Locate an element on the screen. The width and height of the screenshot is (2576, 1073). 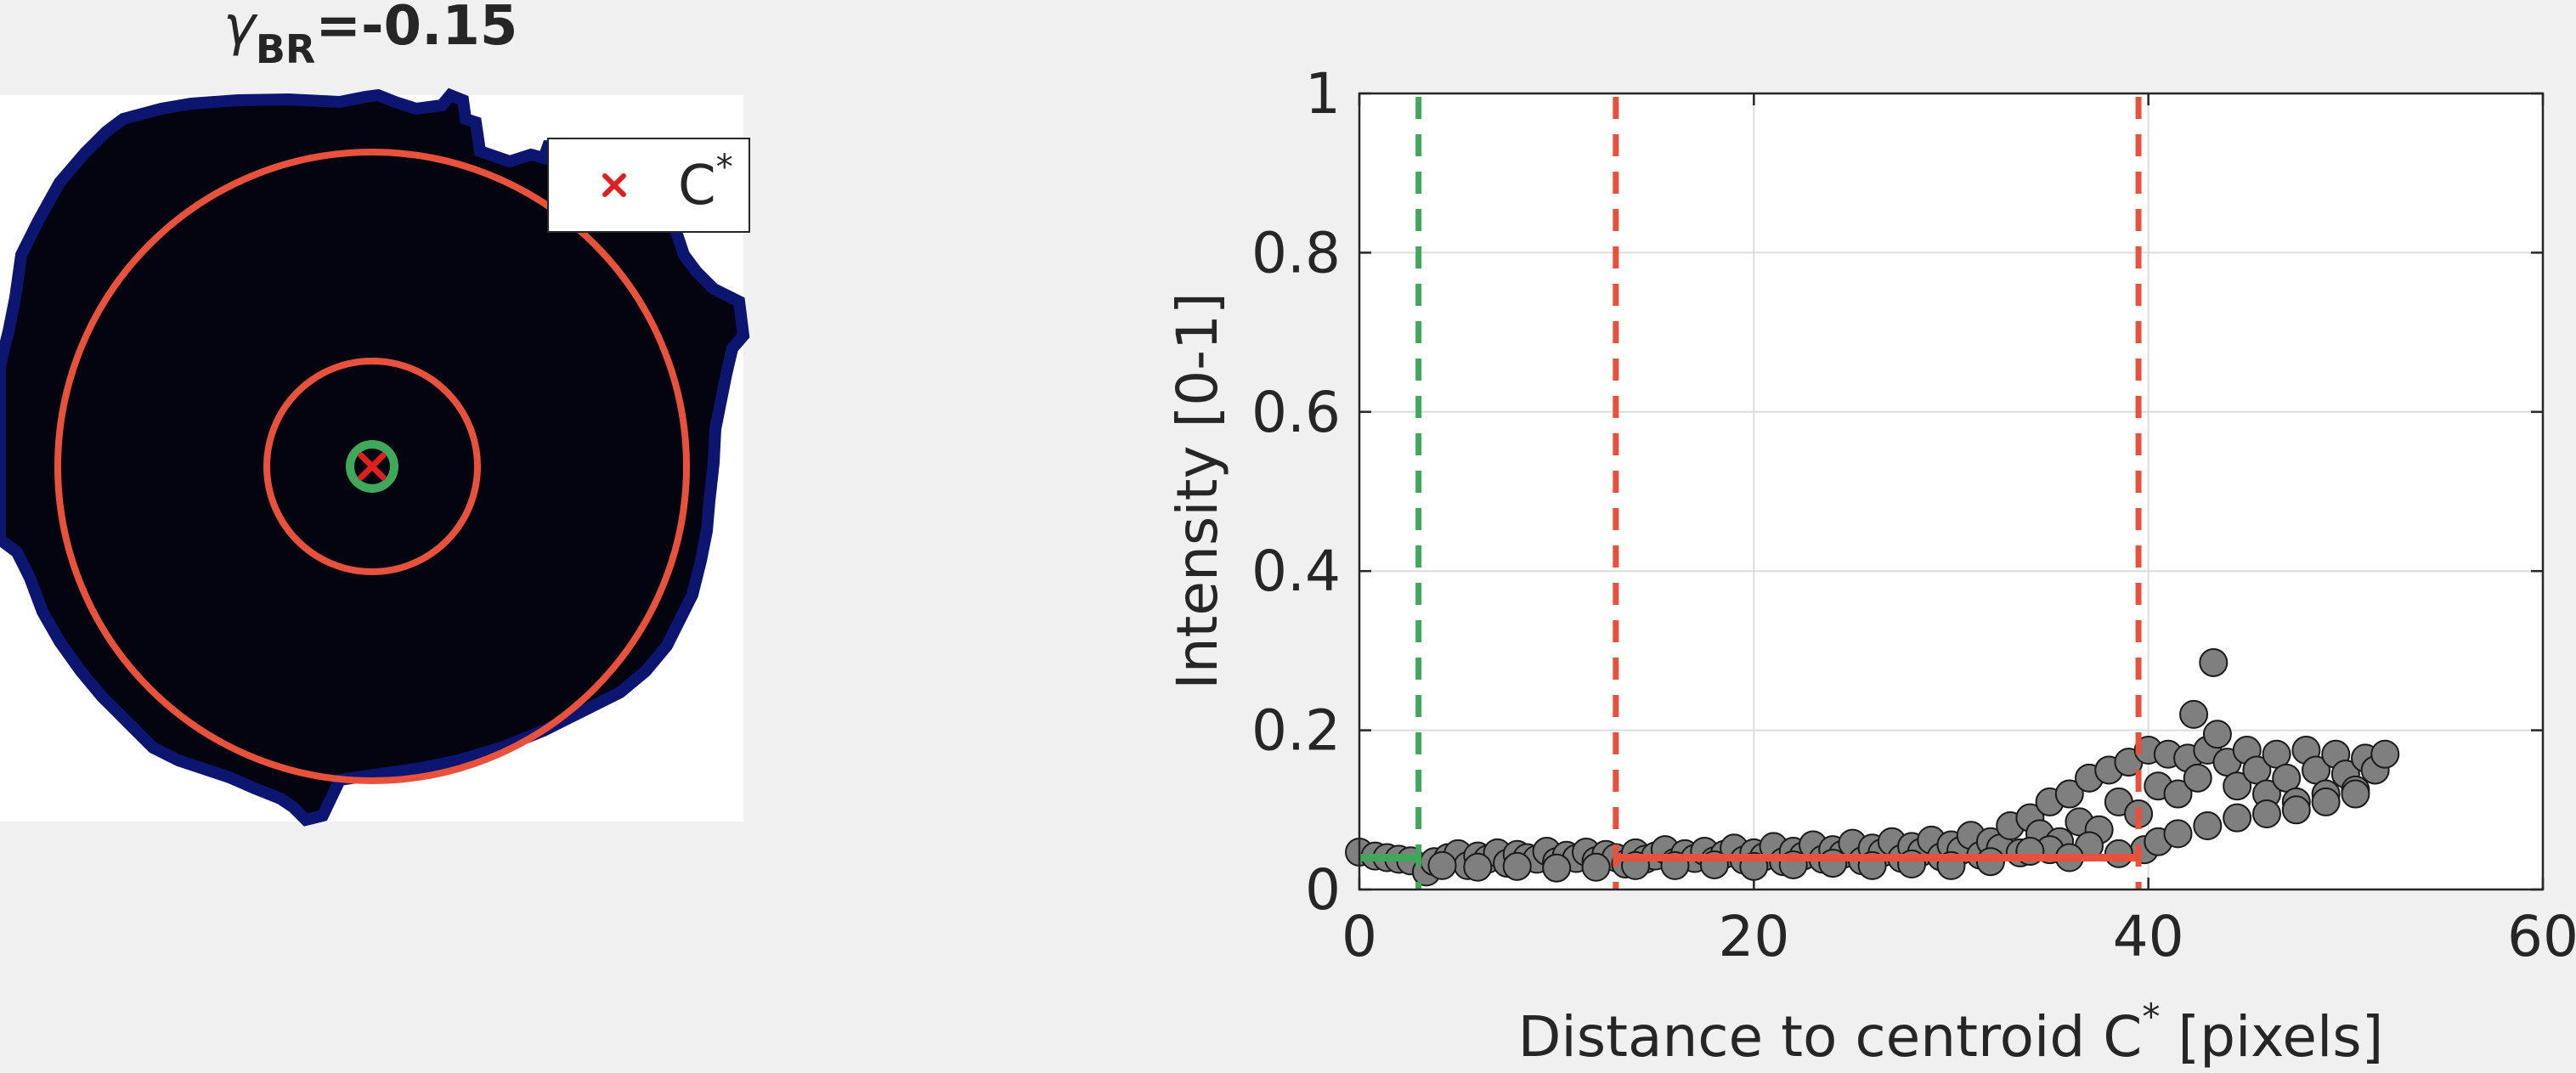
left-title-value: =-0.15 is located at coordinates (416, 29).